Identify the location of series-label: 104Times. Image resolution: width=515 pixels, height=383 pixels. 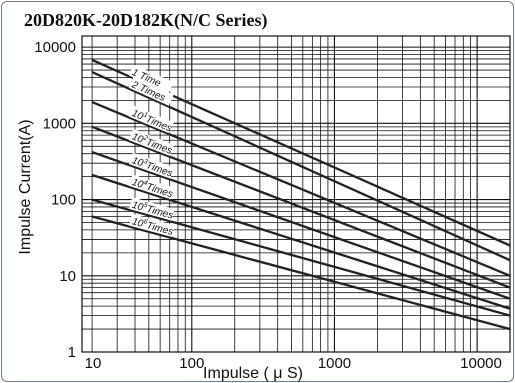
(151, 187).